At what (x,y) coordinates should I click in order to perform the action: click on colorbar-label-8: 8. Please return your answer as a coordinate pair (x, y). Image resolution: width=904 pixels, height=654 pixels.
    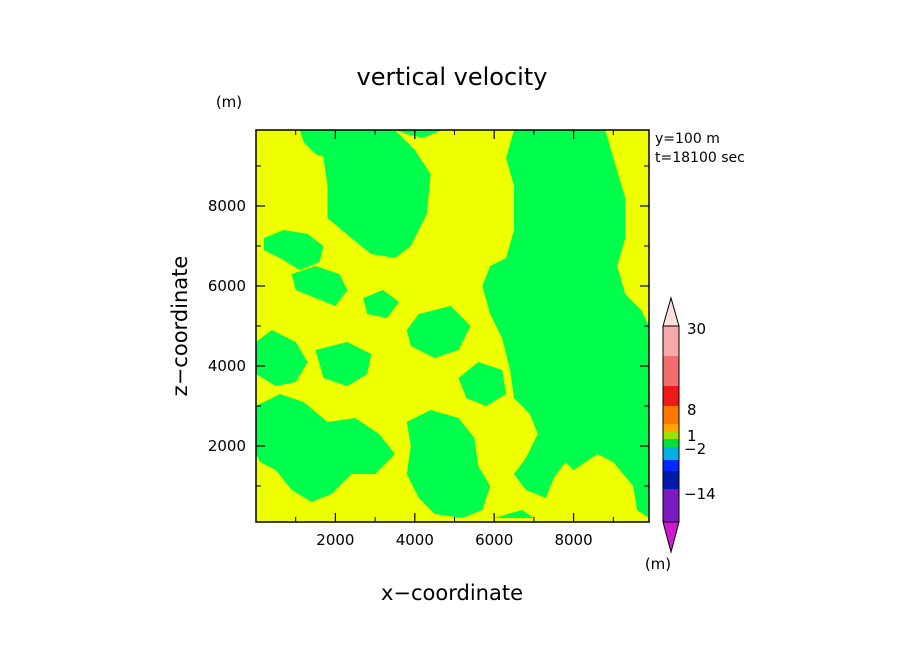
    Looking at the image, I should click on (692, 410).